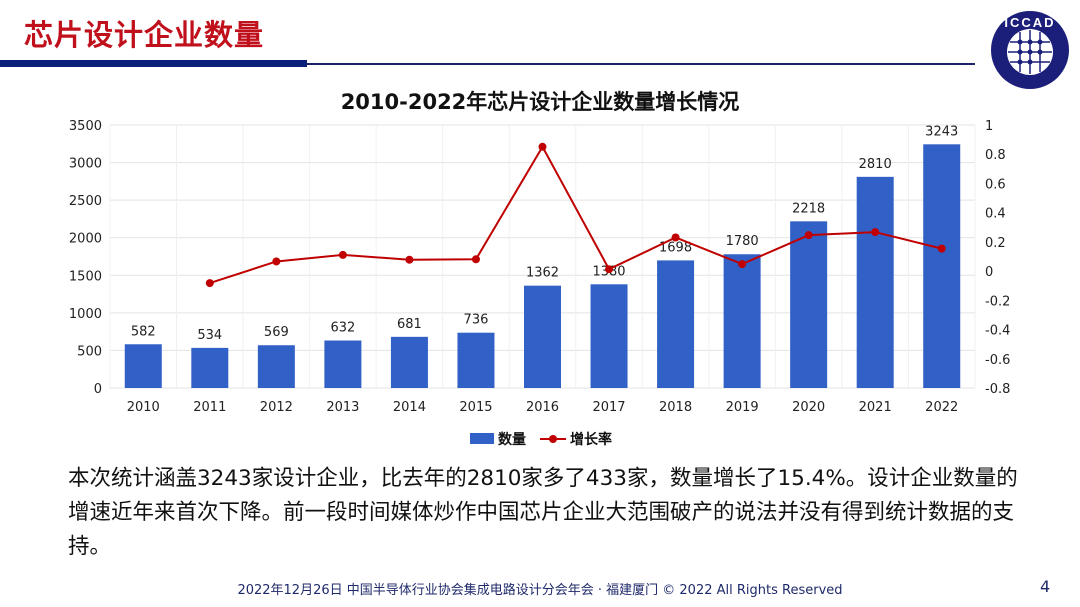 The width and height of the screenshot is (1080, 607). What do you see at coordinates (143, 407) in the screenshot?
I see `x-tick-label: 2010` at bounding box center [143, 407].